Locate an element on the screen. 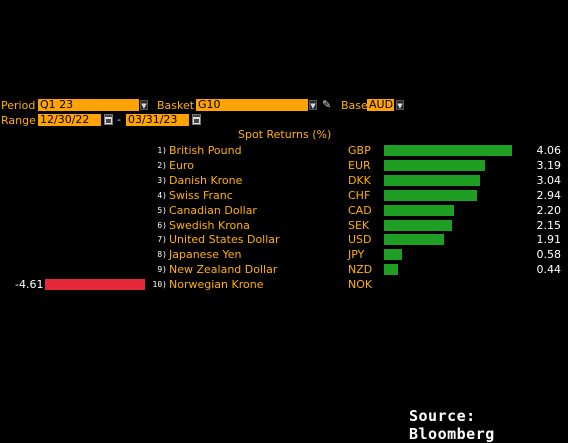  currency-code: EUR is located at coordinates (359, 165).